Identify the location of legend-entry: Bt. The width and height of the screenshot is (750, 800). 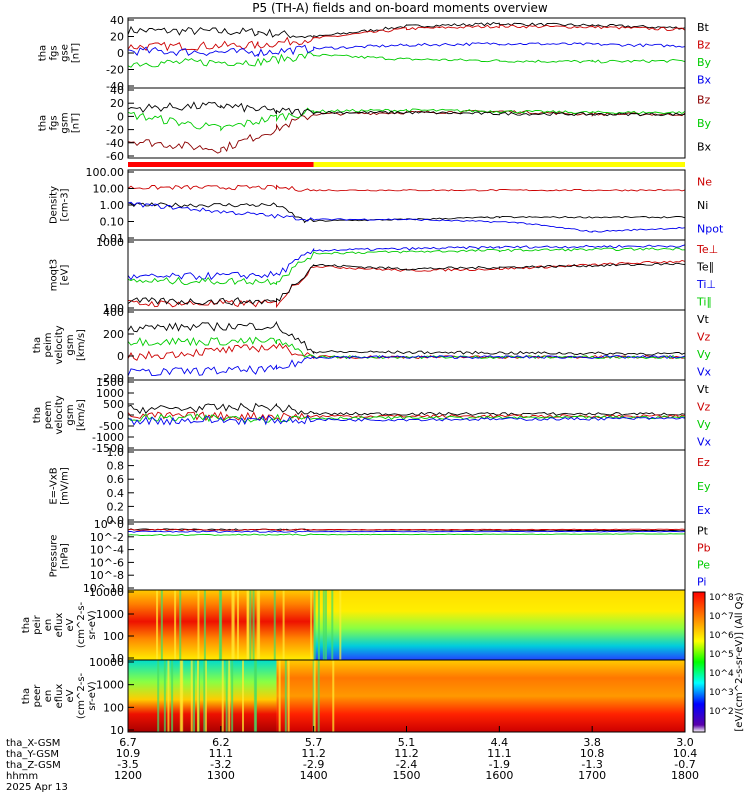
(703, 27).